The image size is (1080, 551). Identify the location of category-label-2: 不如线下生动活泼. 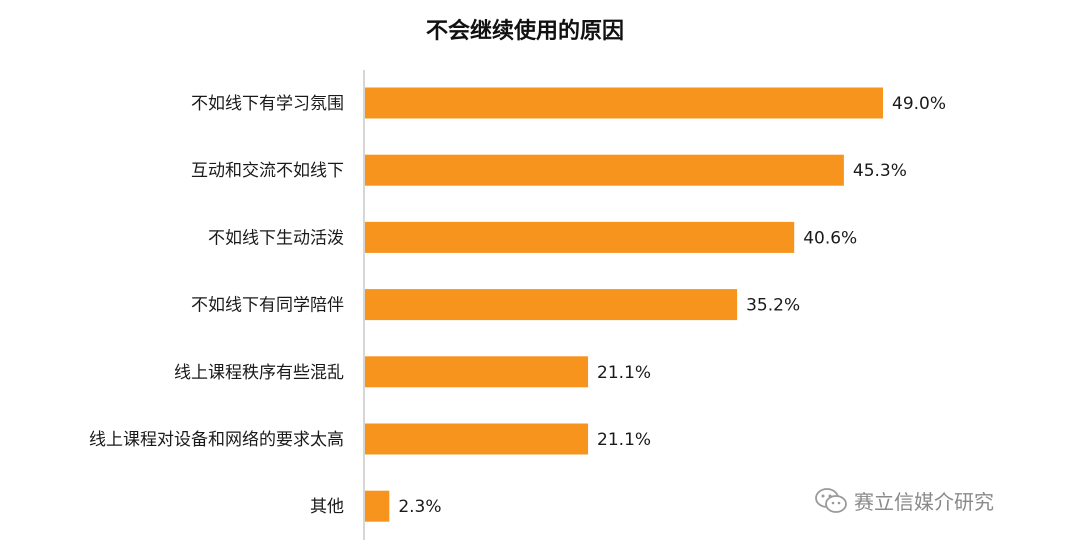
(276, 238).